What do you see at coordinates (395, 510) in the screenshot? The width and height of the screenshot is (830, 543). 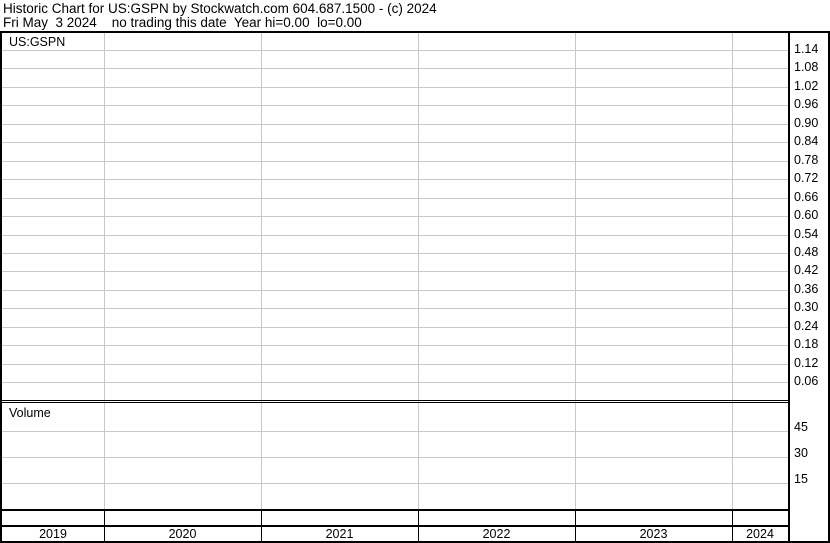 I see `volume-bottom-line` at bounding box center [395, 510].